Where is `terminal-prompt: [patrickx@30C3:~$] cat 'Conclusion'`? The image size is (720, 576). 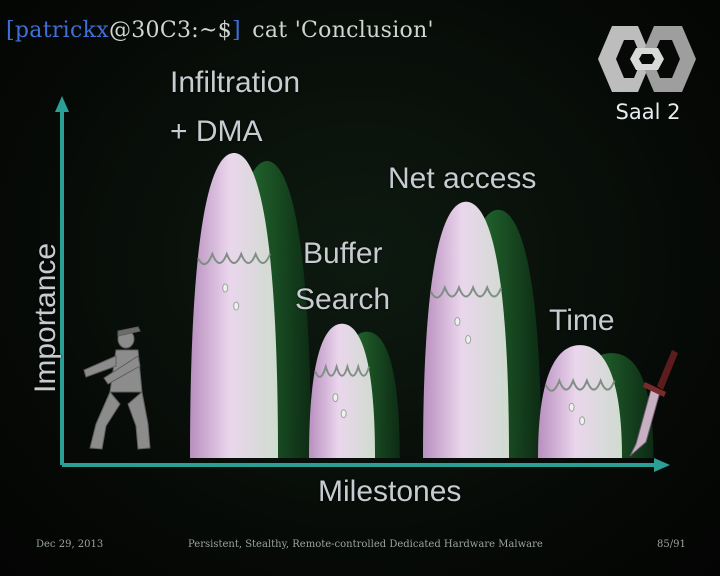
terminal-prompt: [patrickx@30C3:~$] cat 'Conclusion' is located at coordinates (220, 30).